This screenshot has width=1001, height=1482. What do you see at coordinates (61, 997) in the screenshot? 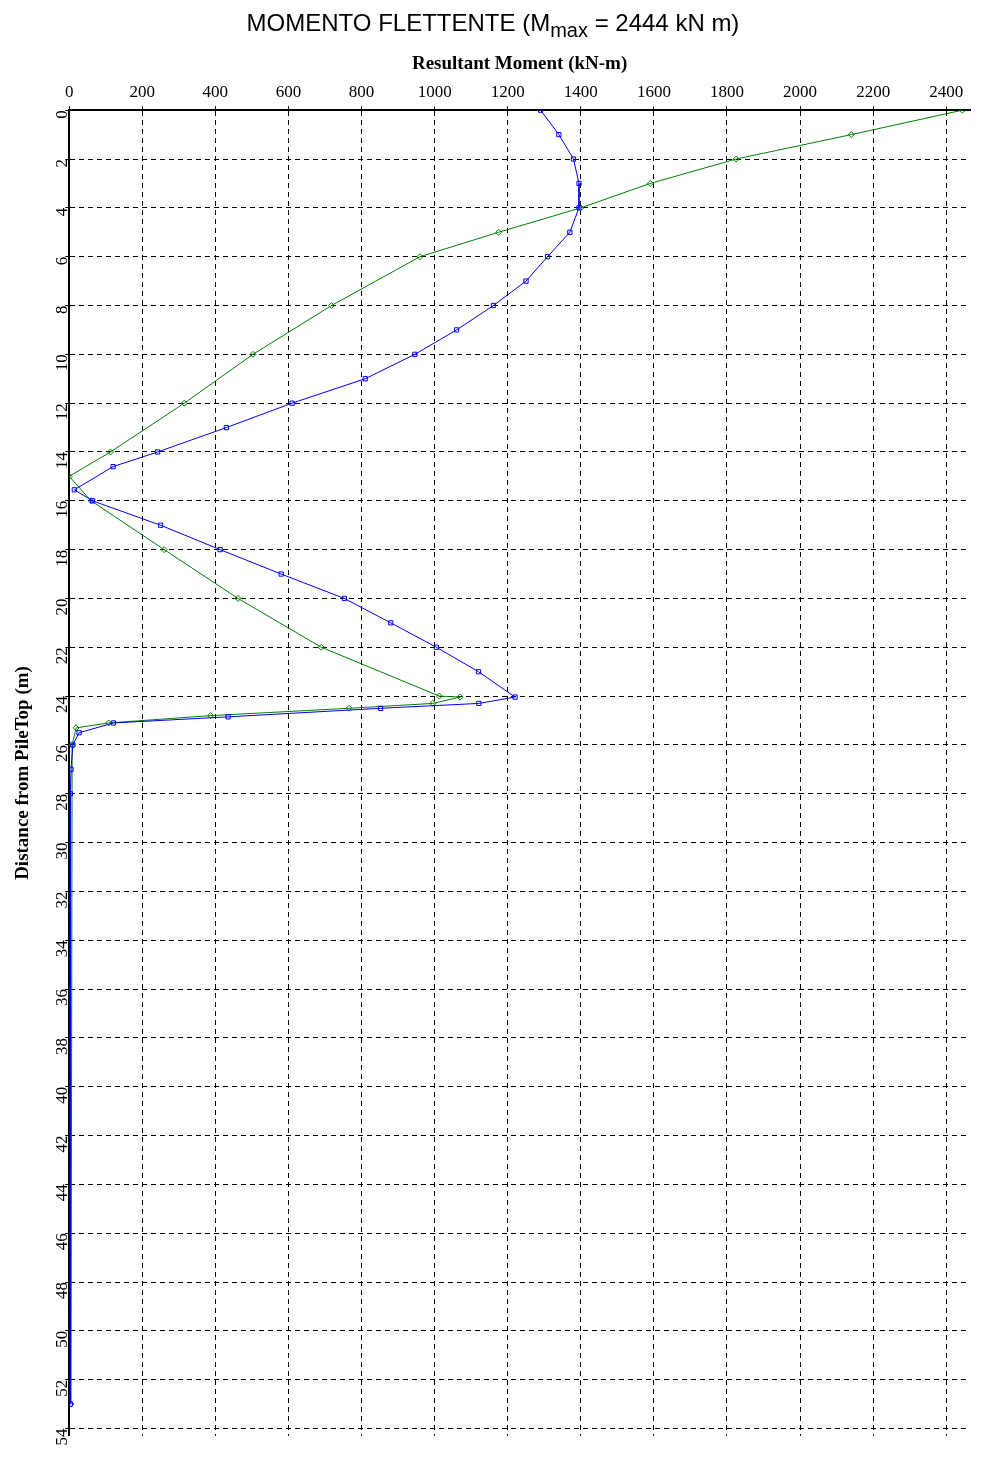
I see `y-tick-label: 36` at bounding box center [61, 997].